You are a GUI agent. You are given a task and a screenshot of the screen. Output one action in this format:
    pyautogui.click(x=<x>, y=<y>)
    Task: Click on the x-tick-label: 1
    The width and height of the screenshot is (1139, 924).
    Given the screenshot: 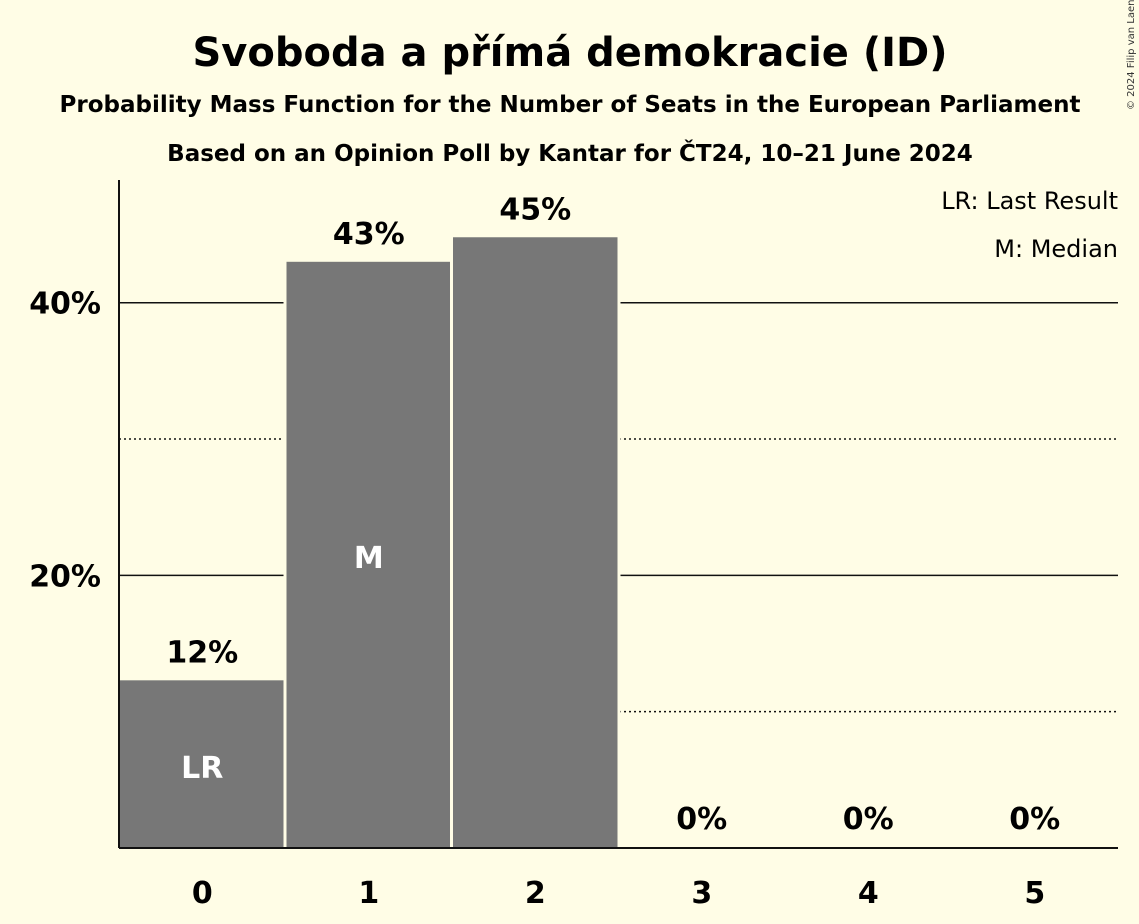 What is the action you would take?
    pyautogui.click(x=368, y=893)
    